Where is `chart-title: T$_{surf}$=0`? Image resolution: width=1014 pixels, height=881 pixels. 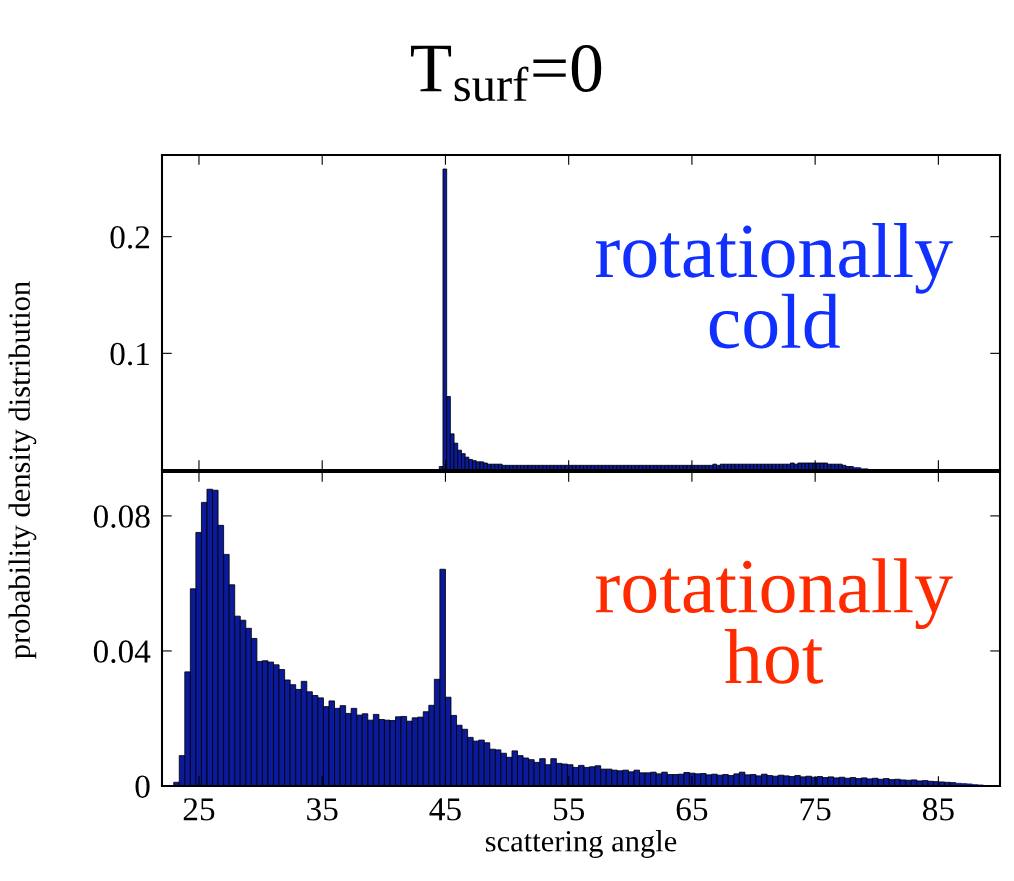 chart-title: T$_{surf}$=0 is located at coordinates (506, 73).